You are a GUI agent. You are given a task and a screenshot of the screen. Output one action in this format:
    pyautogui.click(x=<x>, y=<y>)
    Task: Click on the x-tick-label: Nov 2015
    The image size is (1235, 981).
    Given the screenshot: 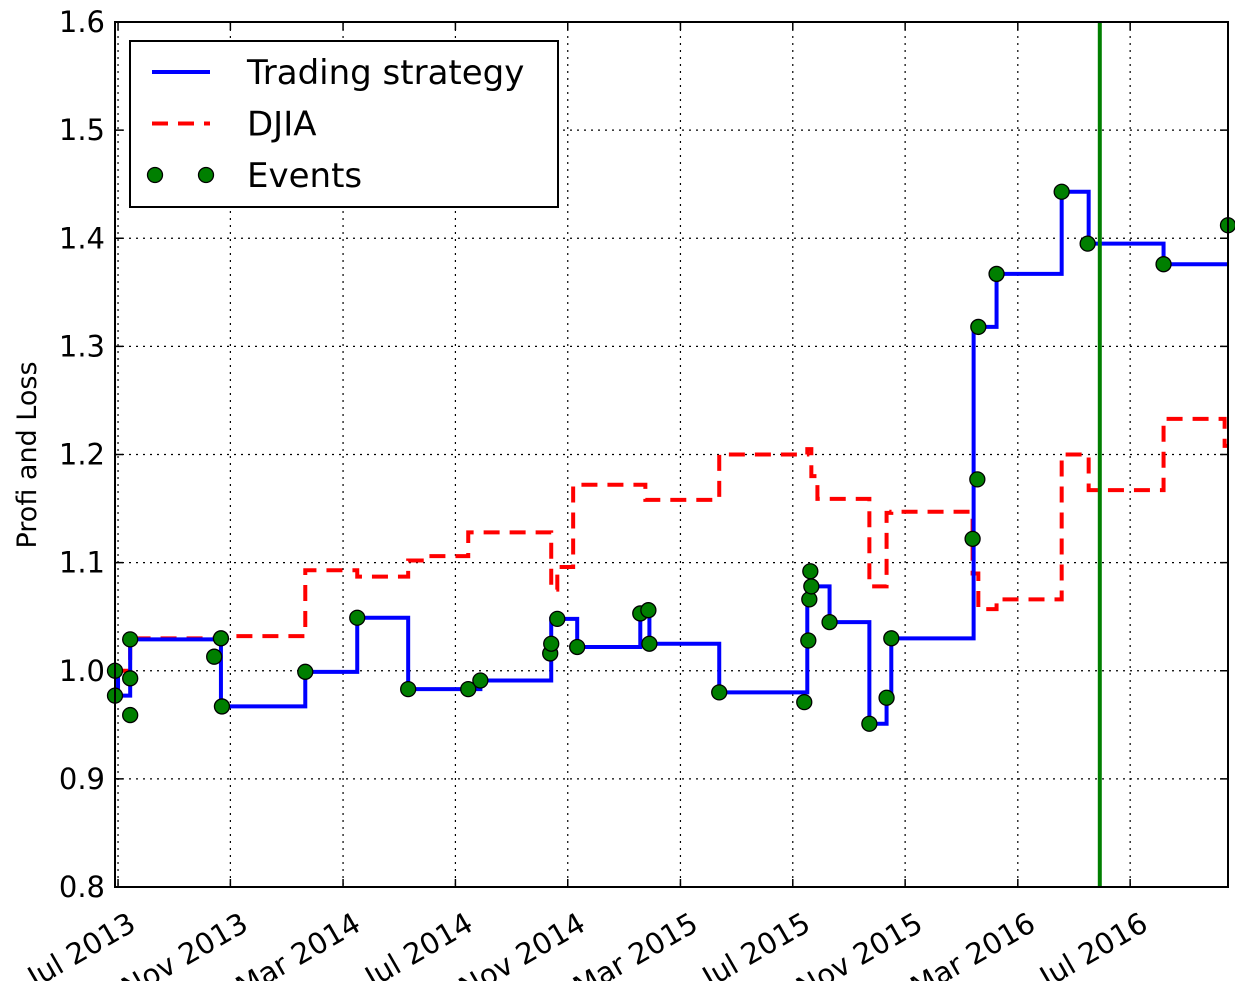 What is the action you would take?
    pyautogui.click(x=859, y=943)
    